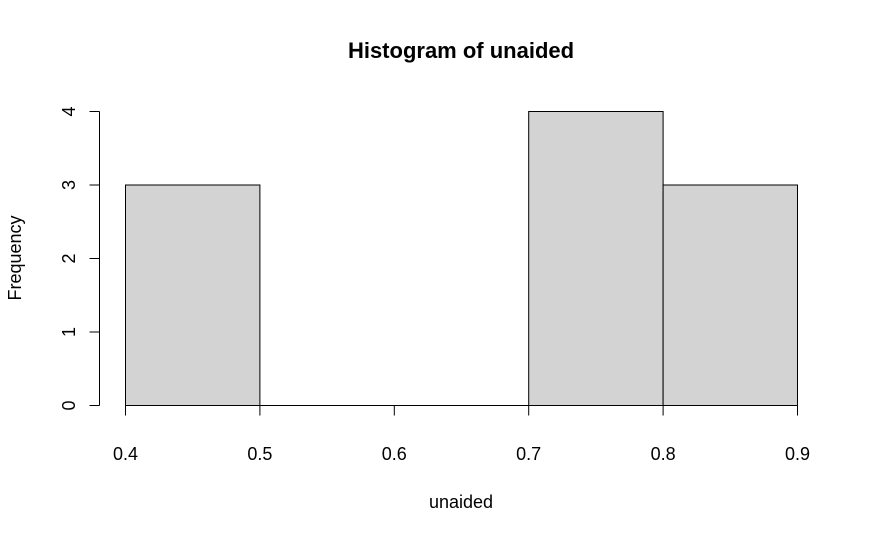 This screenshot has height=540, width=875. Describe the element at coordinates (69, 185) in the screenshot. I see `y-tick-label-3: 3` at that location.